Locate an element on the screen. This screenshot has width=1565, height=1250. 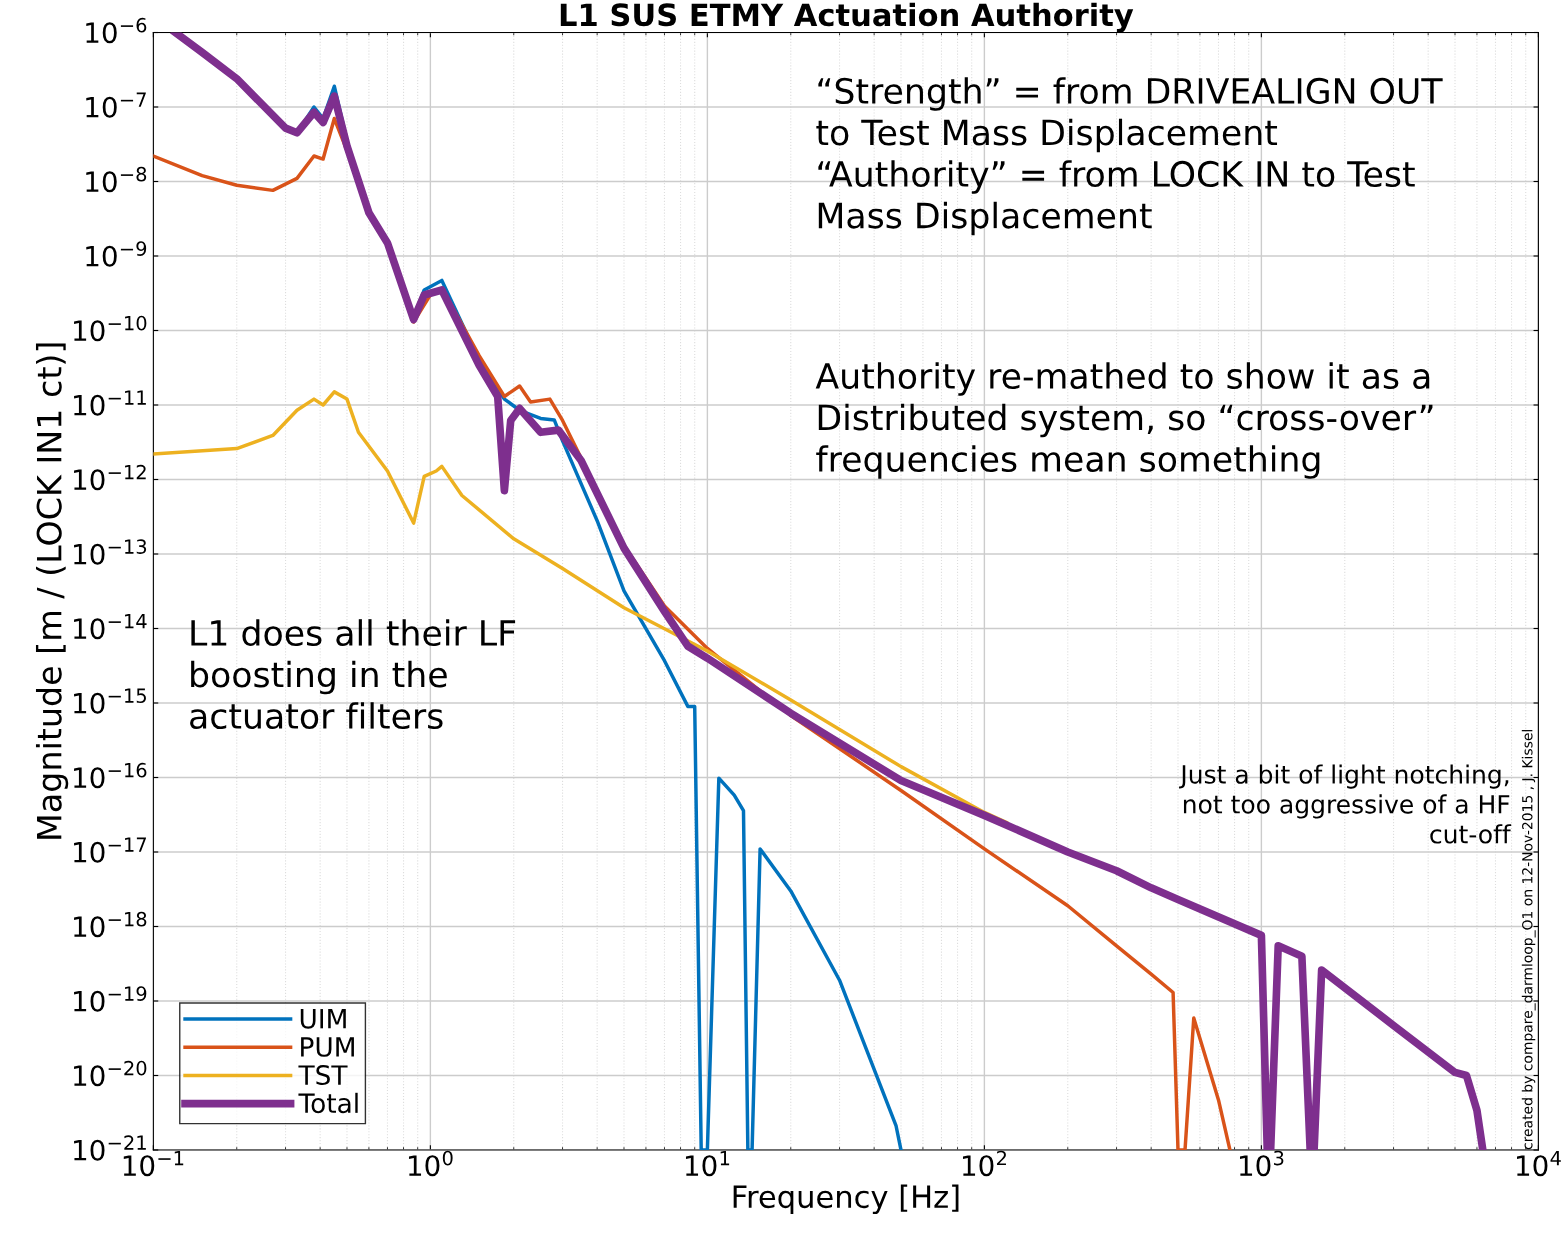
y-tick-label: 10$^{−20}$ is located at coordinates (110, 1073).